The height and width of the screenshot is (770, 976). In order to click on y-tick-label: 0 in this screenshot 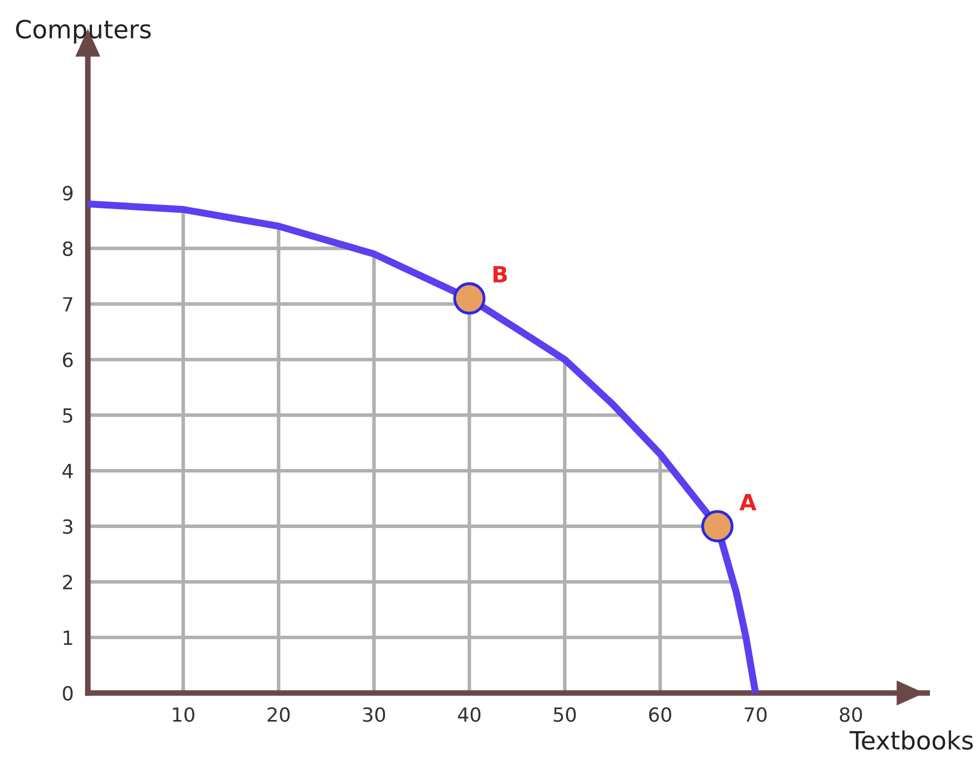, I will do `click(67, 693)`.